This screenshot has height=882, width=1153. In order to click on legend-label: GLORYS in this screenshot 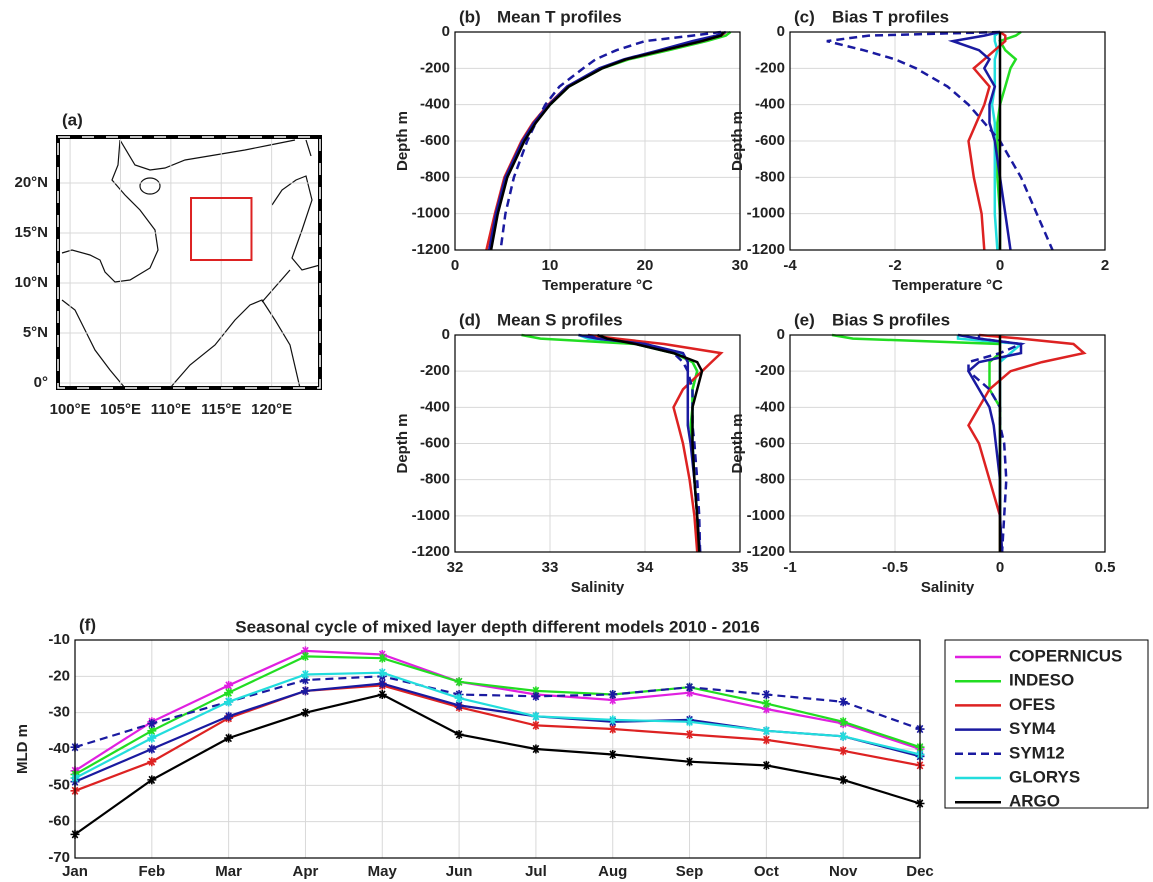, I will do `click(1044, 776)`.